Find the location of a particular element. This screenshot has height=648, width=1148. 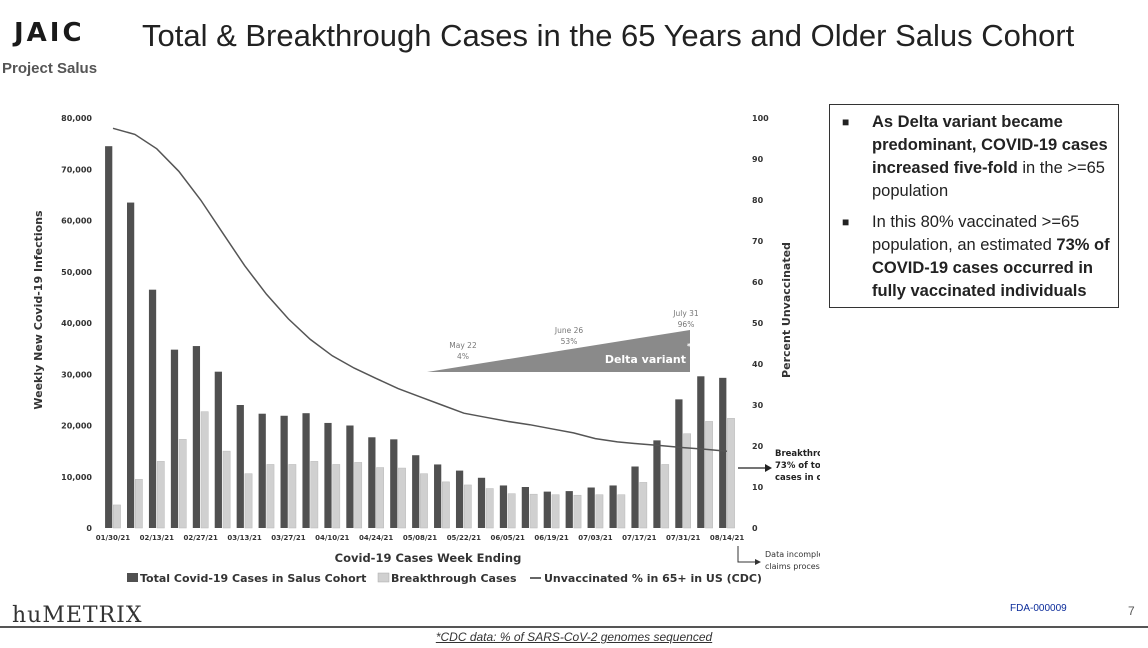

y2-tick-label: 100 is located at coordinates (760, 118).